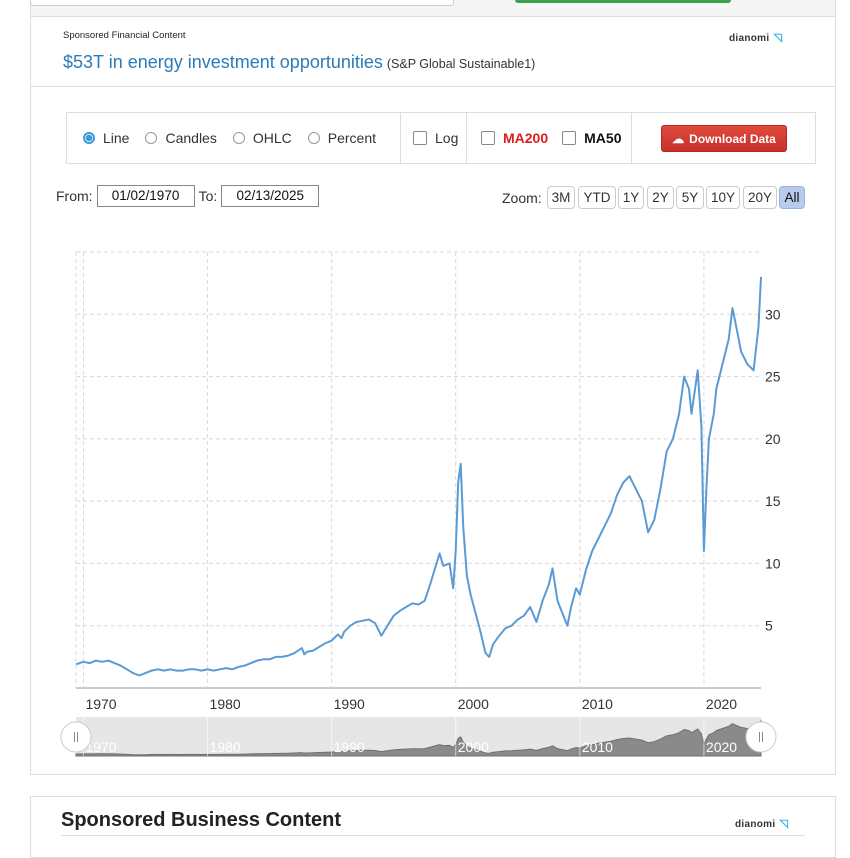  Describe the element at coordinates (76, 737) in the screenshot. I see `navigator-left-handle` at that location.